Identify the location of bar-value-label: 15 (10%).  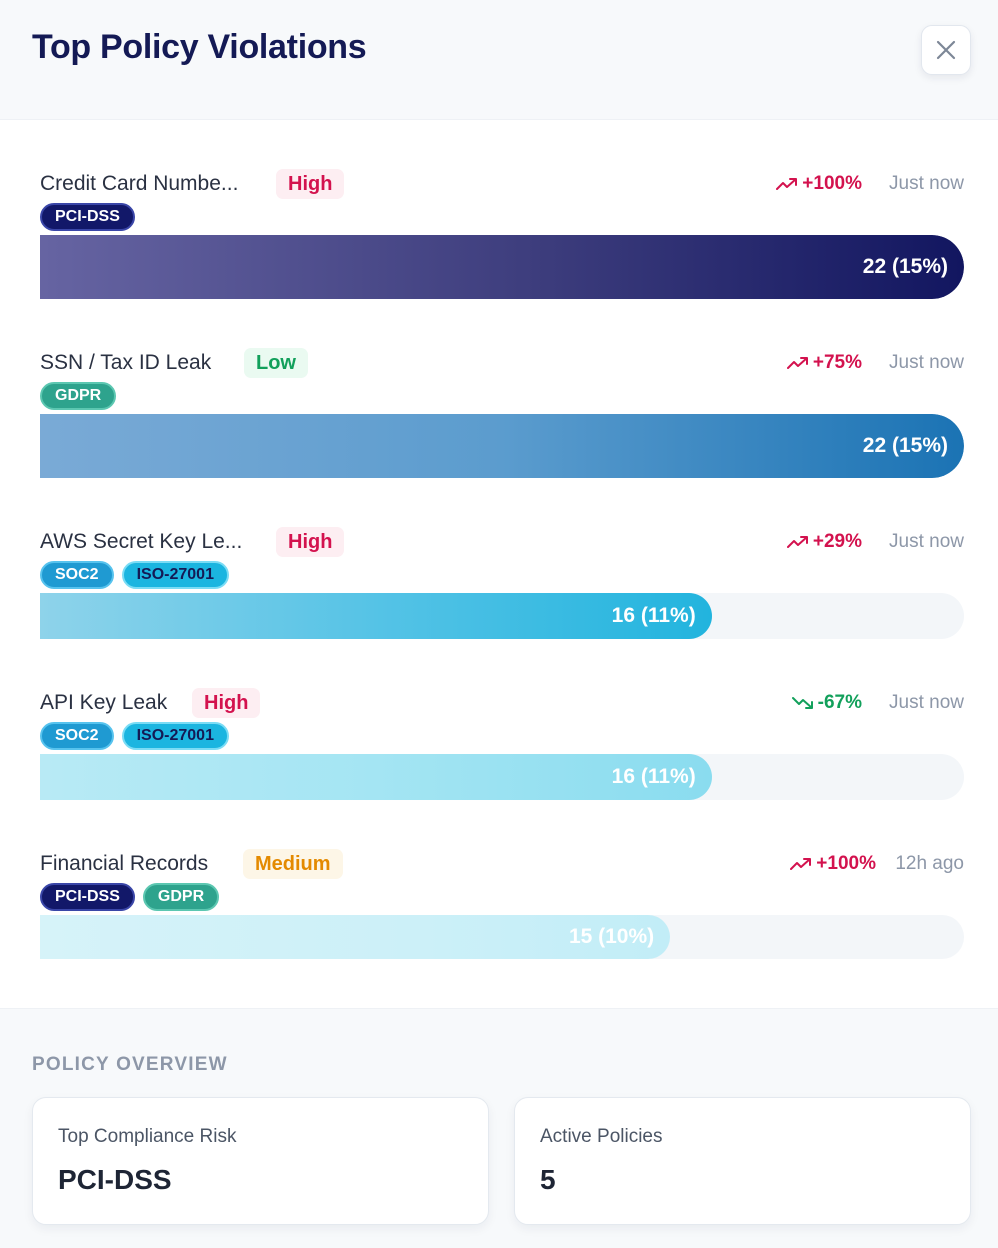
(611, 936).